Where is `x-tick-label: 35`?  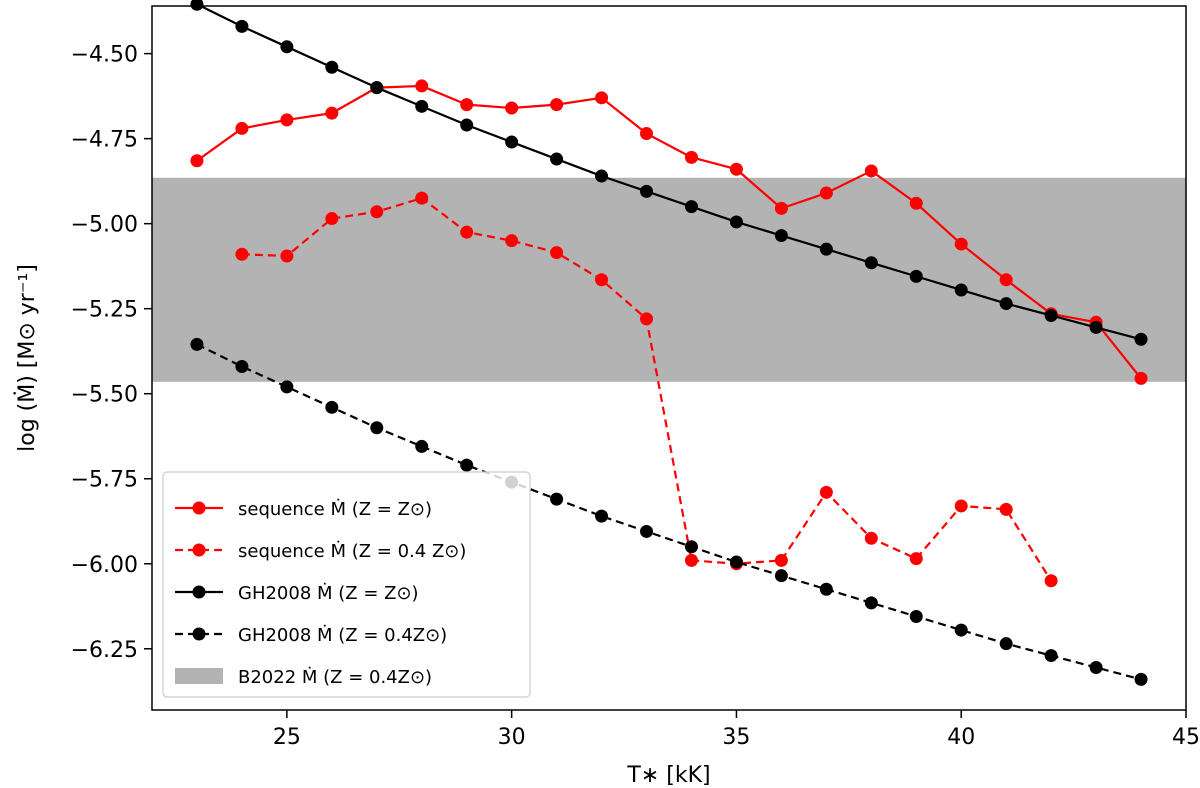
x-tick-label: 35 is located at coordinates (736, 737).